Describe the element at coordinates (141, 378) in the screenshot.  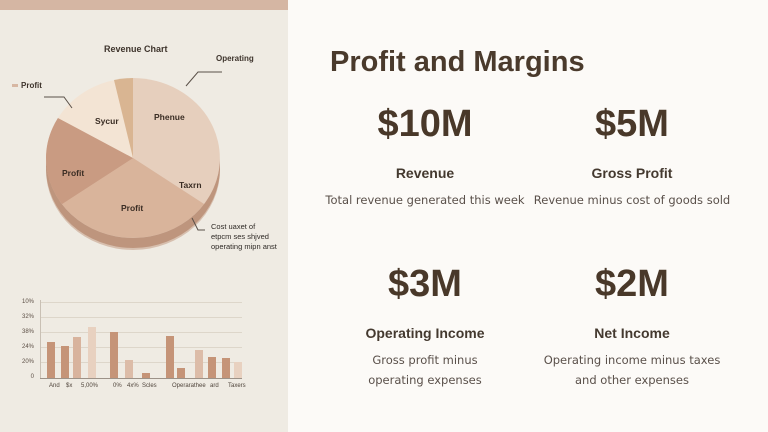
I see `x-axis` at that location.